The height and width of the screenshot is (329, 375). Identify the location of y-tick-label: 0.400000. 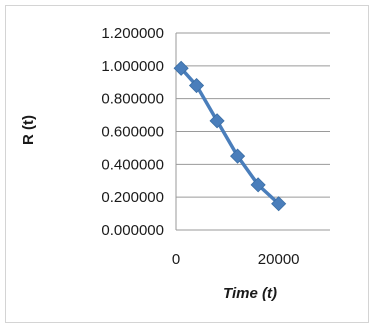
(132, 164).